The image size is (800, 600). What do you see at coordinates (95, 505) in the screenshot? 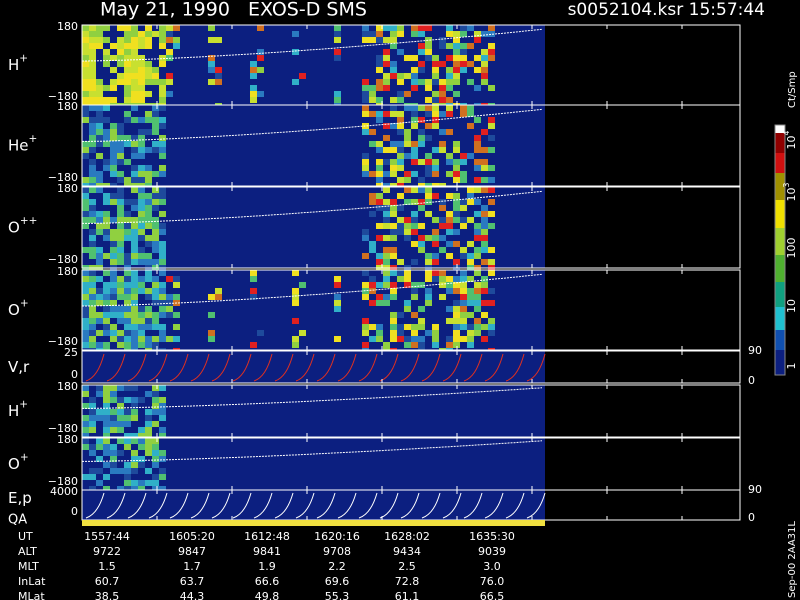
I see `sweep-trace` at bounding box center [95, 505].